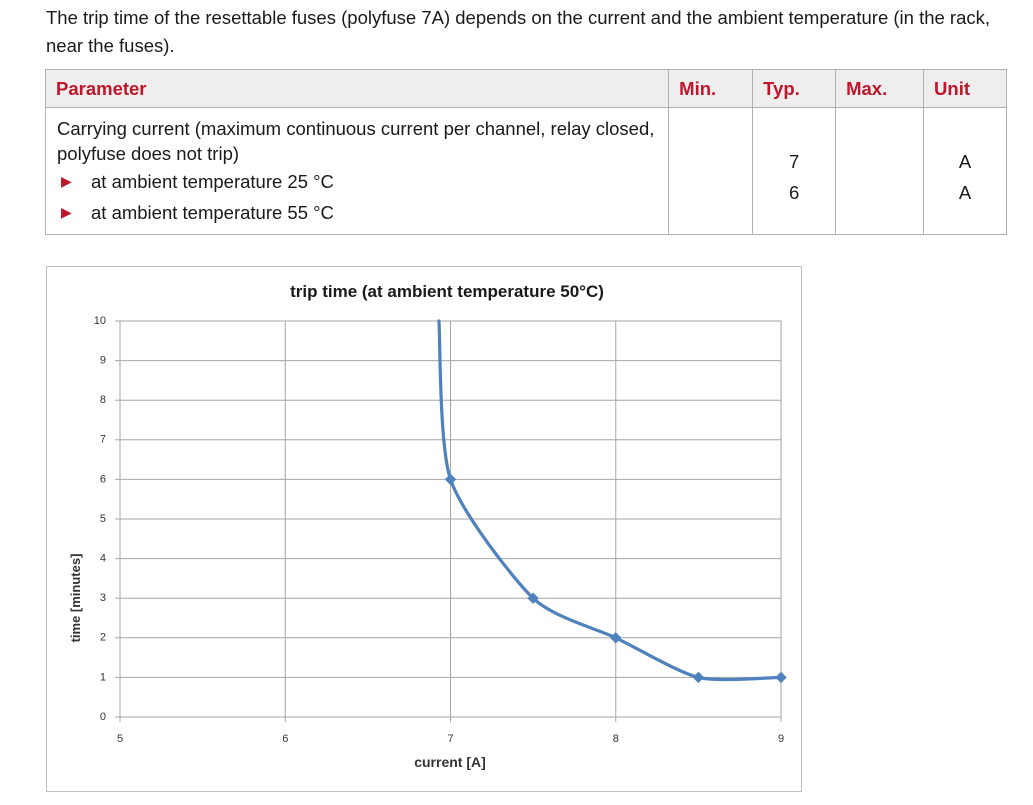  What do you see at coordinates (357, 181) in the screenshot?
I see `condition-item: ▶ at ambient temperature 25 °C` at bounding box center [357, 181].